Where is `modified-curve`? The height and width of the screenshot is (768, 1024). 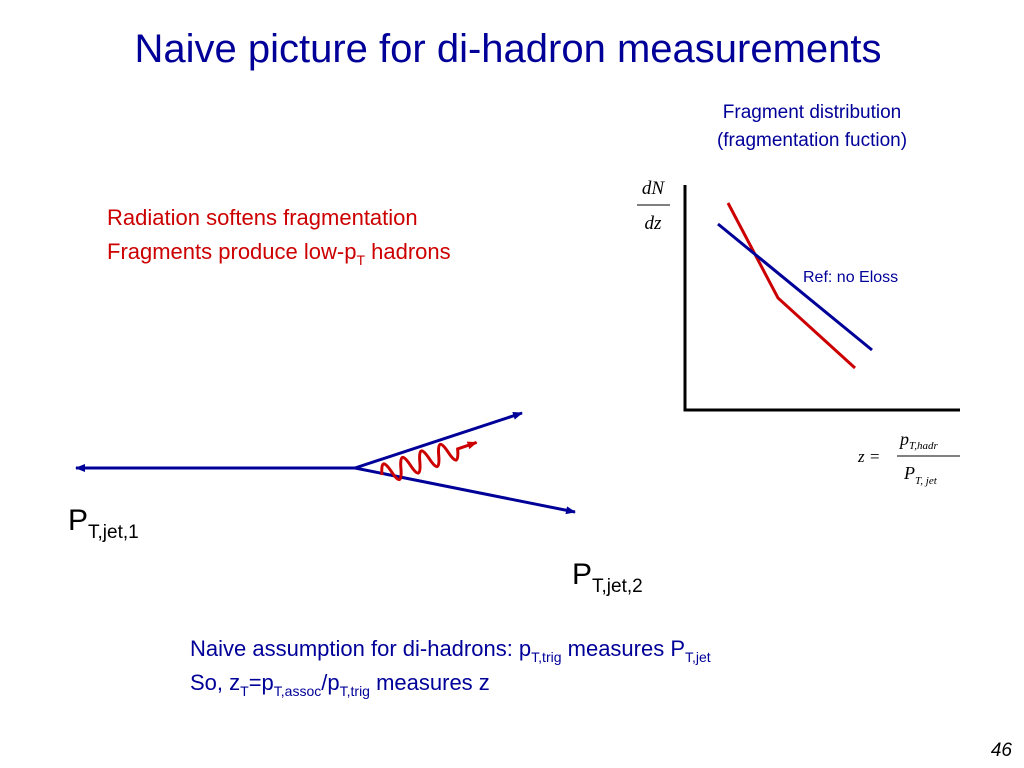
modified-curve is located at coordinates (791, 286).